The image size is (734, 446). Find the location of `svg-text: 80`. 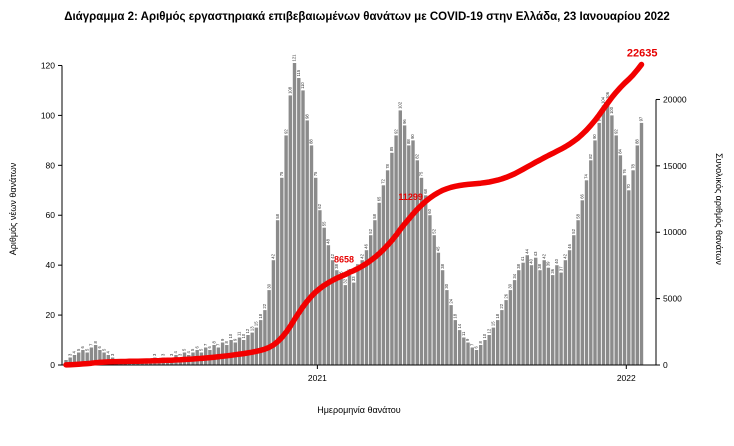

svg-text: 80 is located at coordinates (51, 165).